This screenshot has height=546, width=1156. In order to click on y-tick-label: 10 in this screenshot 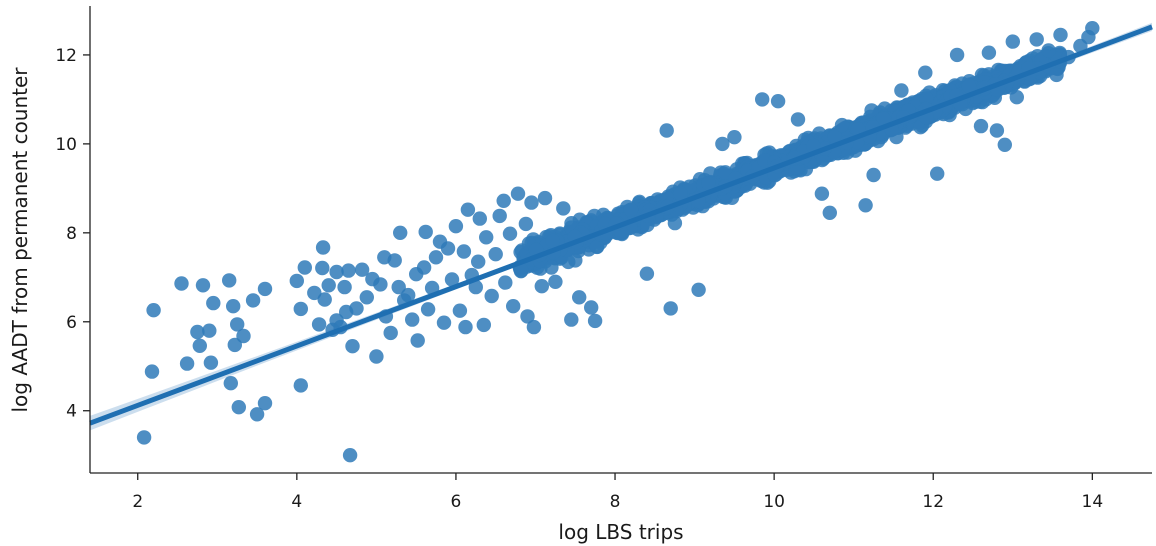, I will do `click(66, 145)`.